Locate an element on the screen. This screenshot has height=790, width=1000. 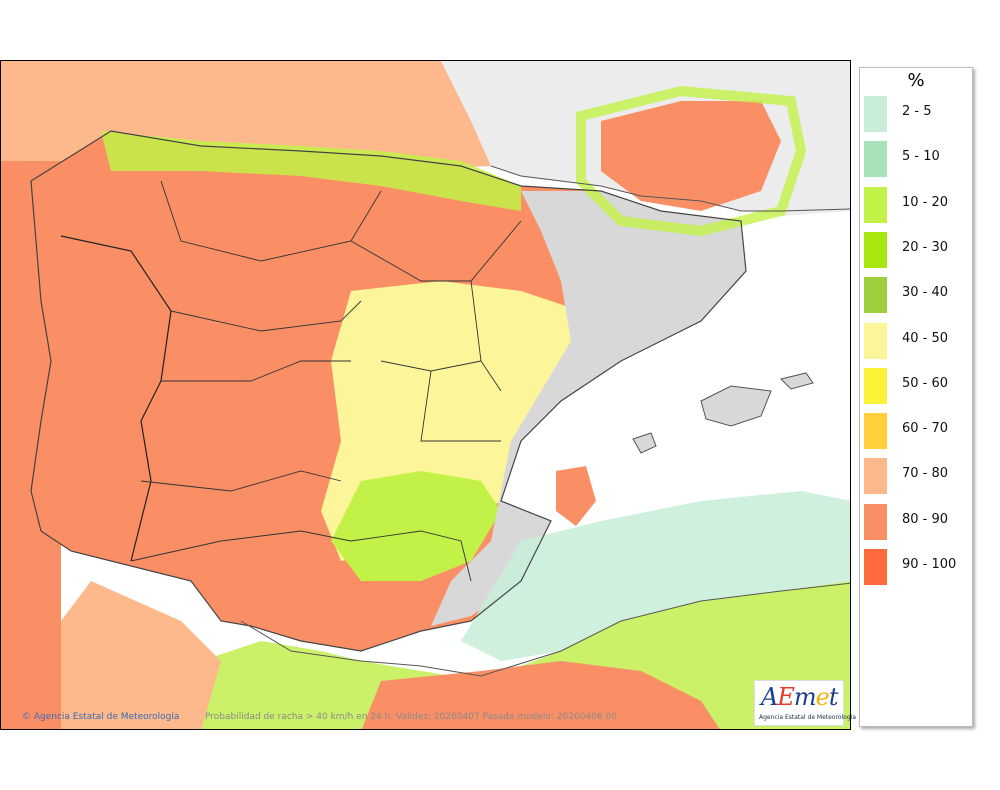
legend-item: 70 - 80 is located at coordinates (918, 476).